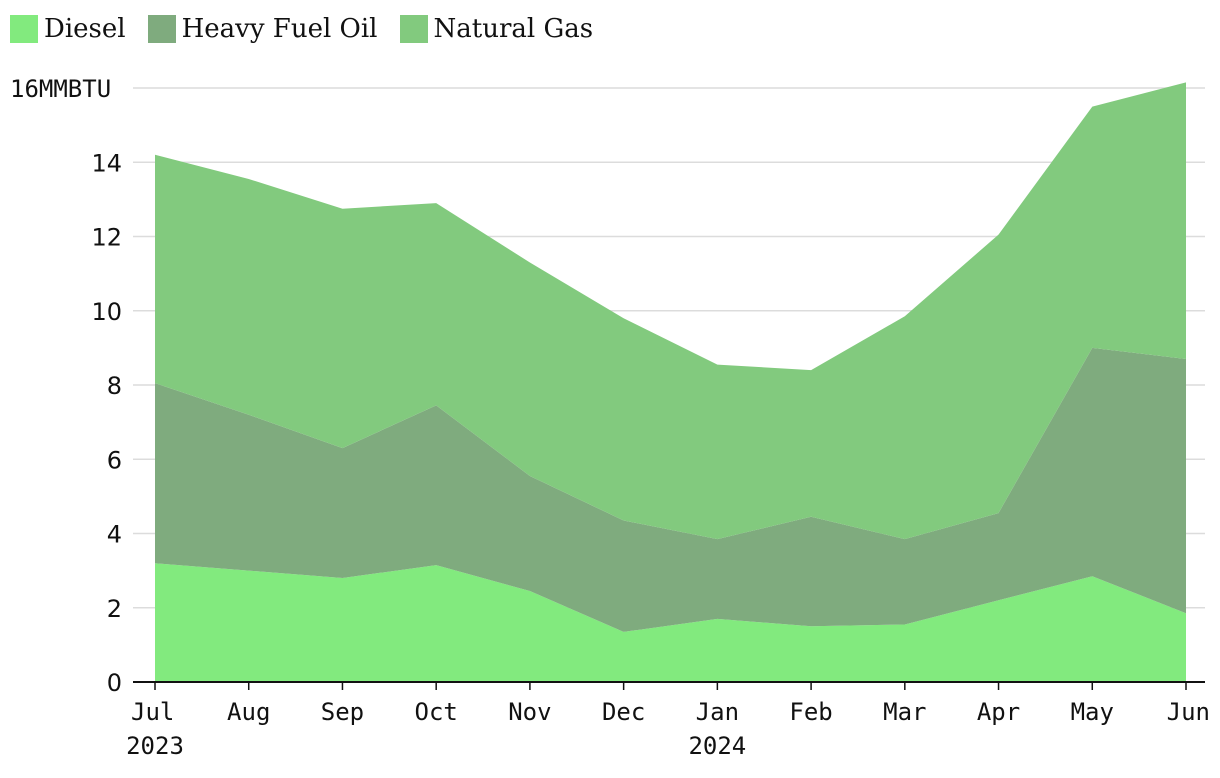 This screenshot has height=778, width=1220. Describe the element at coordinates (106, 238) in the screenshot. I see `y-tick-label-12: 12` at that location.